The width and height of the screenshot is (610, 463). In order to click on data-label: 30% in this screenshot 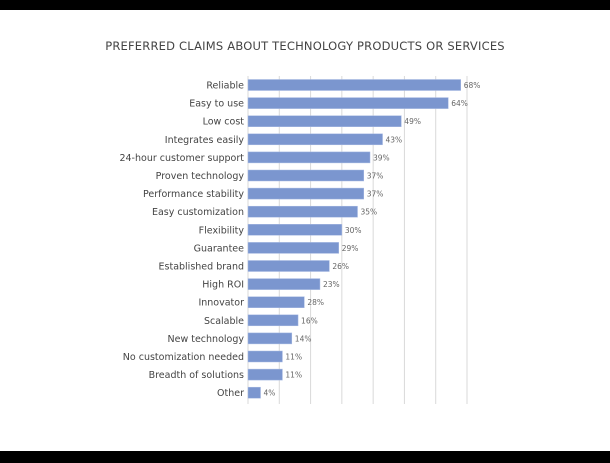, I will do `click(353, 230)`.